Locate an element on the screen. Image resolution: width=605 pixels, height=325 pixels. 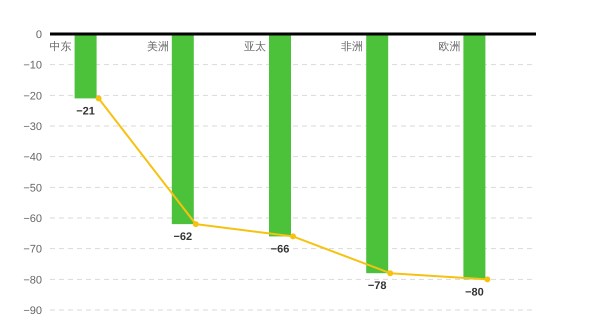
x-tick-label: 亚太 is located at coordinates (255, 46).